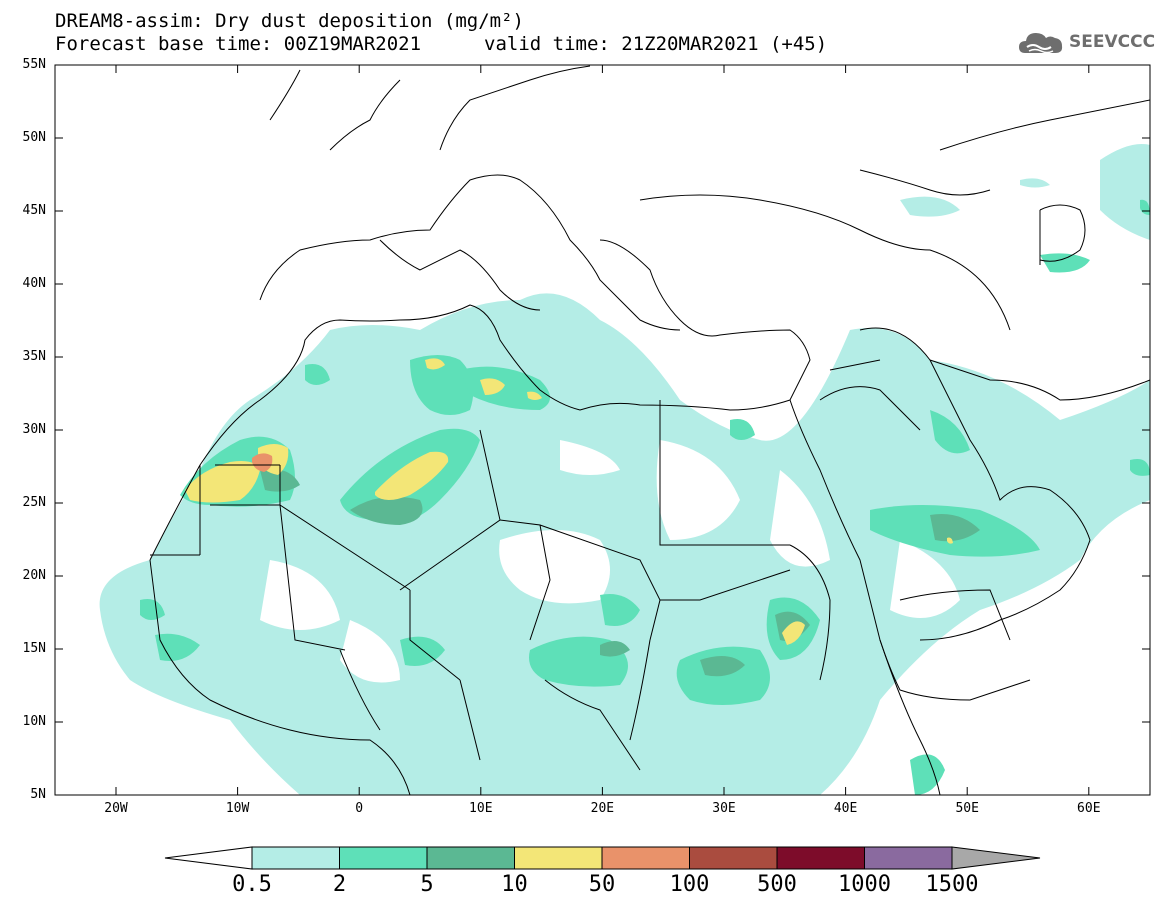 Image resolution: width=1165 pixels, height=907 pixels. I want to click on colorbar-label: 0.5, so click(252, 884).